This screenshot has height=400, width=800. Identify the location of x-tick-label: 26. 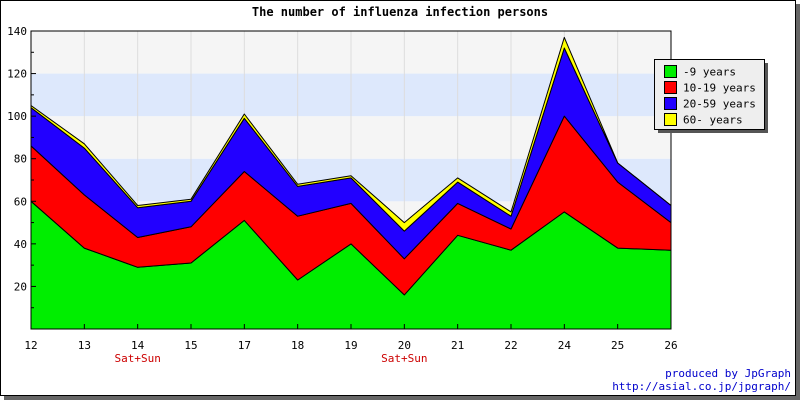
(670, 345).